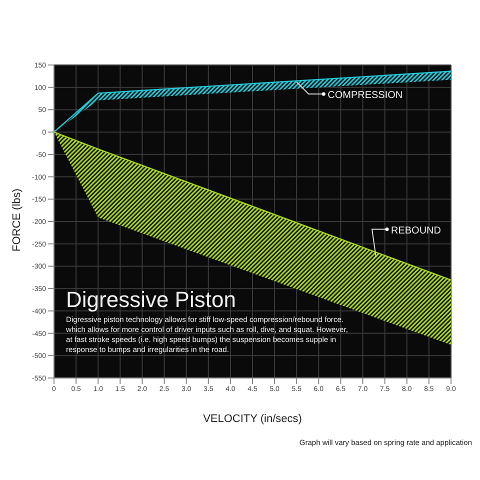  Describe the element at coordinates (416, 230) in the screenshot. I see `annotation: REBOUND` at that location.